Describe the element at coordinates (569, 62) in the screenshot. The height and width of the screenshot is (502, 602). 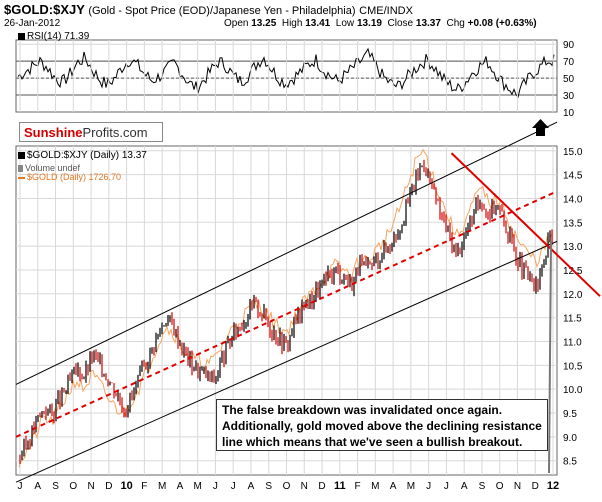
I see `rsi-tick-label: 70` at that location.